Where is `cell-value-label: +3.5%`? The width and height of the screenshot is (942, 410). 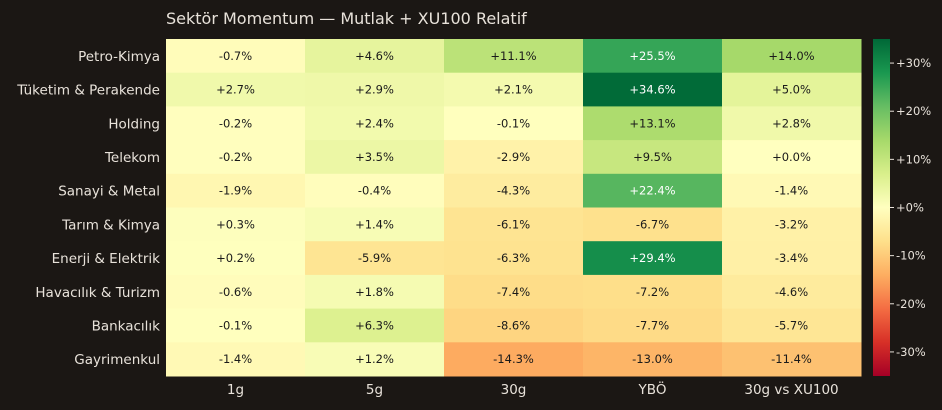
cell-value-label: +3.5% is located at coordinates (374, 157).